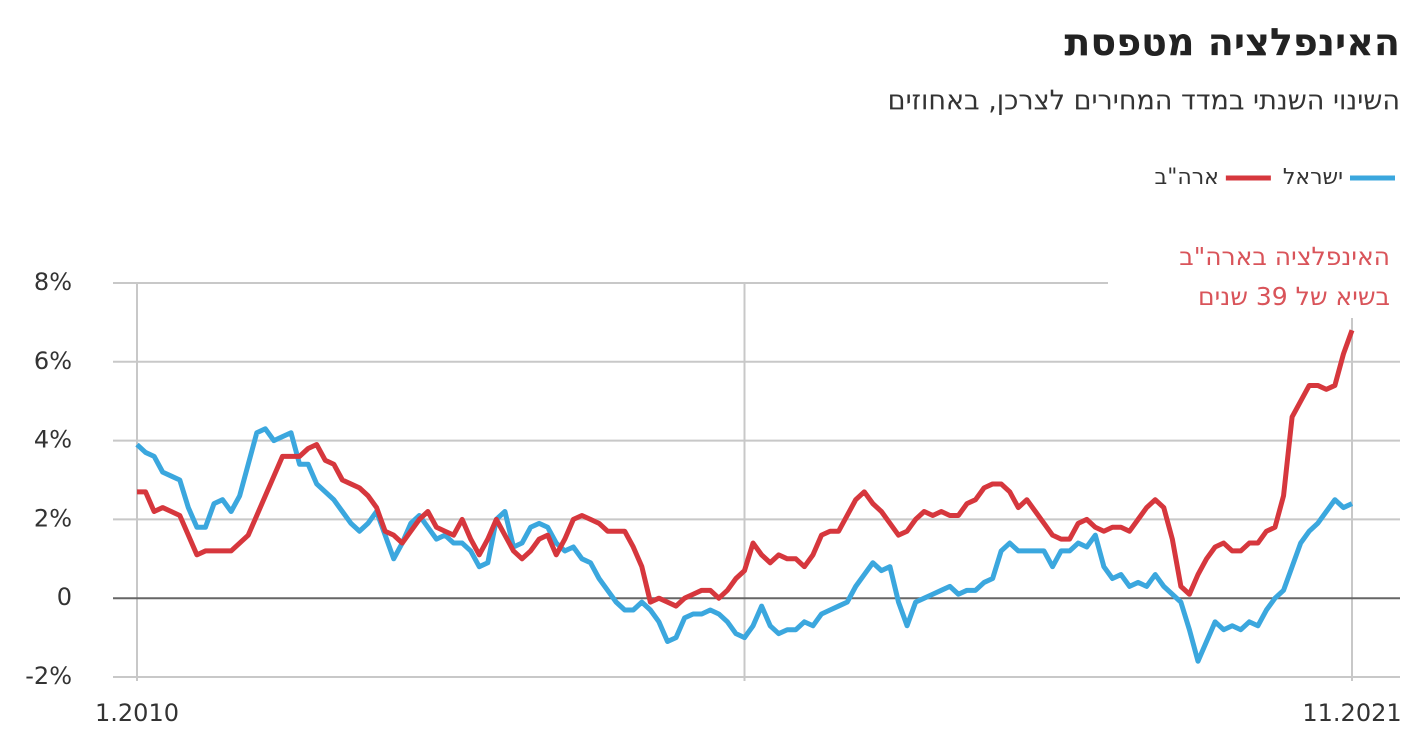  What do you see at coordinates (1187, 177) in the screenshot?
I see `legend-label: ארה"ב` at bounding box center [1187, 177].